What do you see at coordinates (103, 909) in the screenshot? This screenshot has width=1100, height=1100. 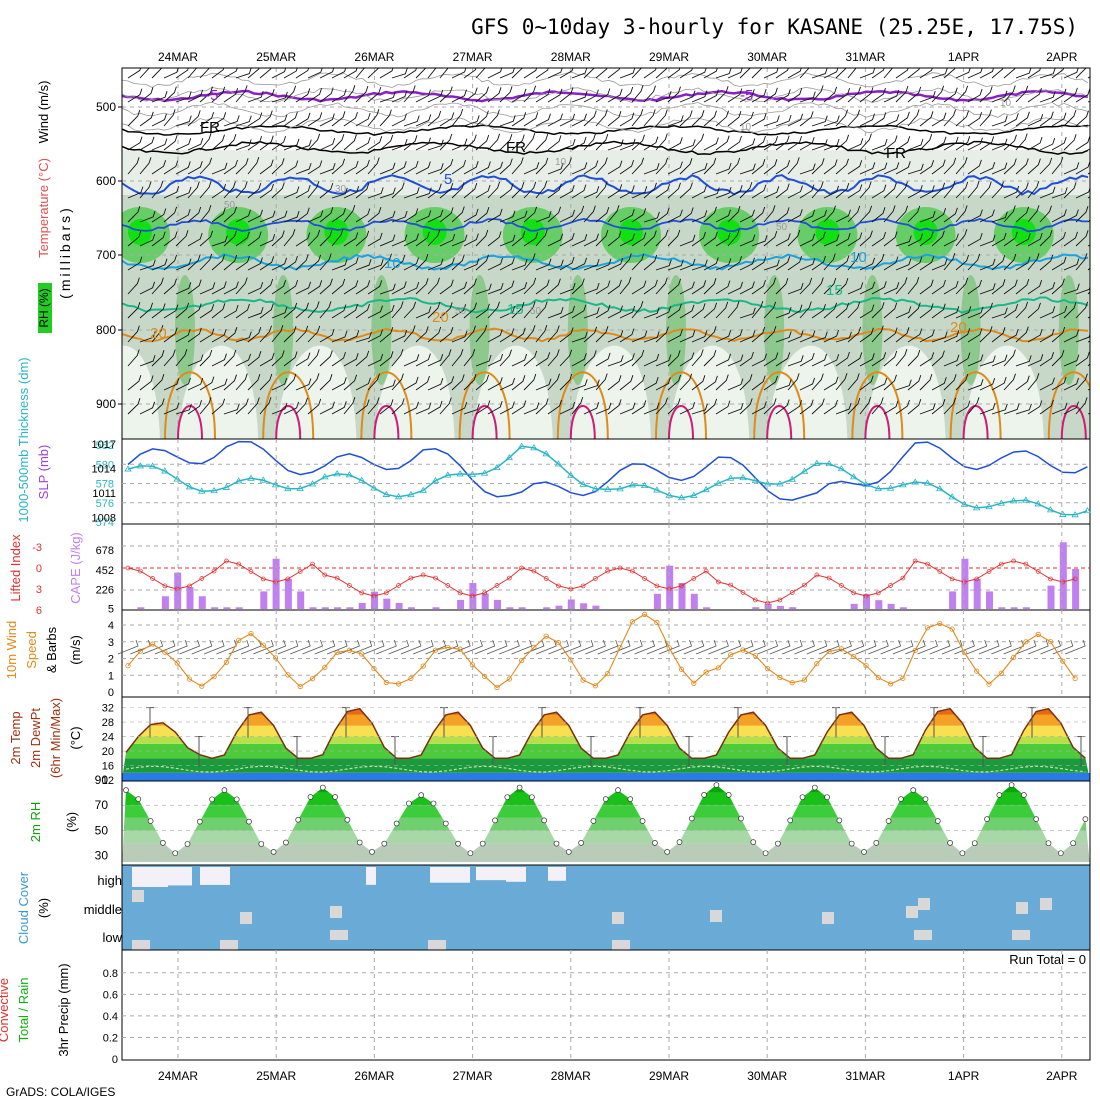 I see `cloud-level-label: middle` at bounding box center [103, 909].